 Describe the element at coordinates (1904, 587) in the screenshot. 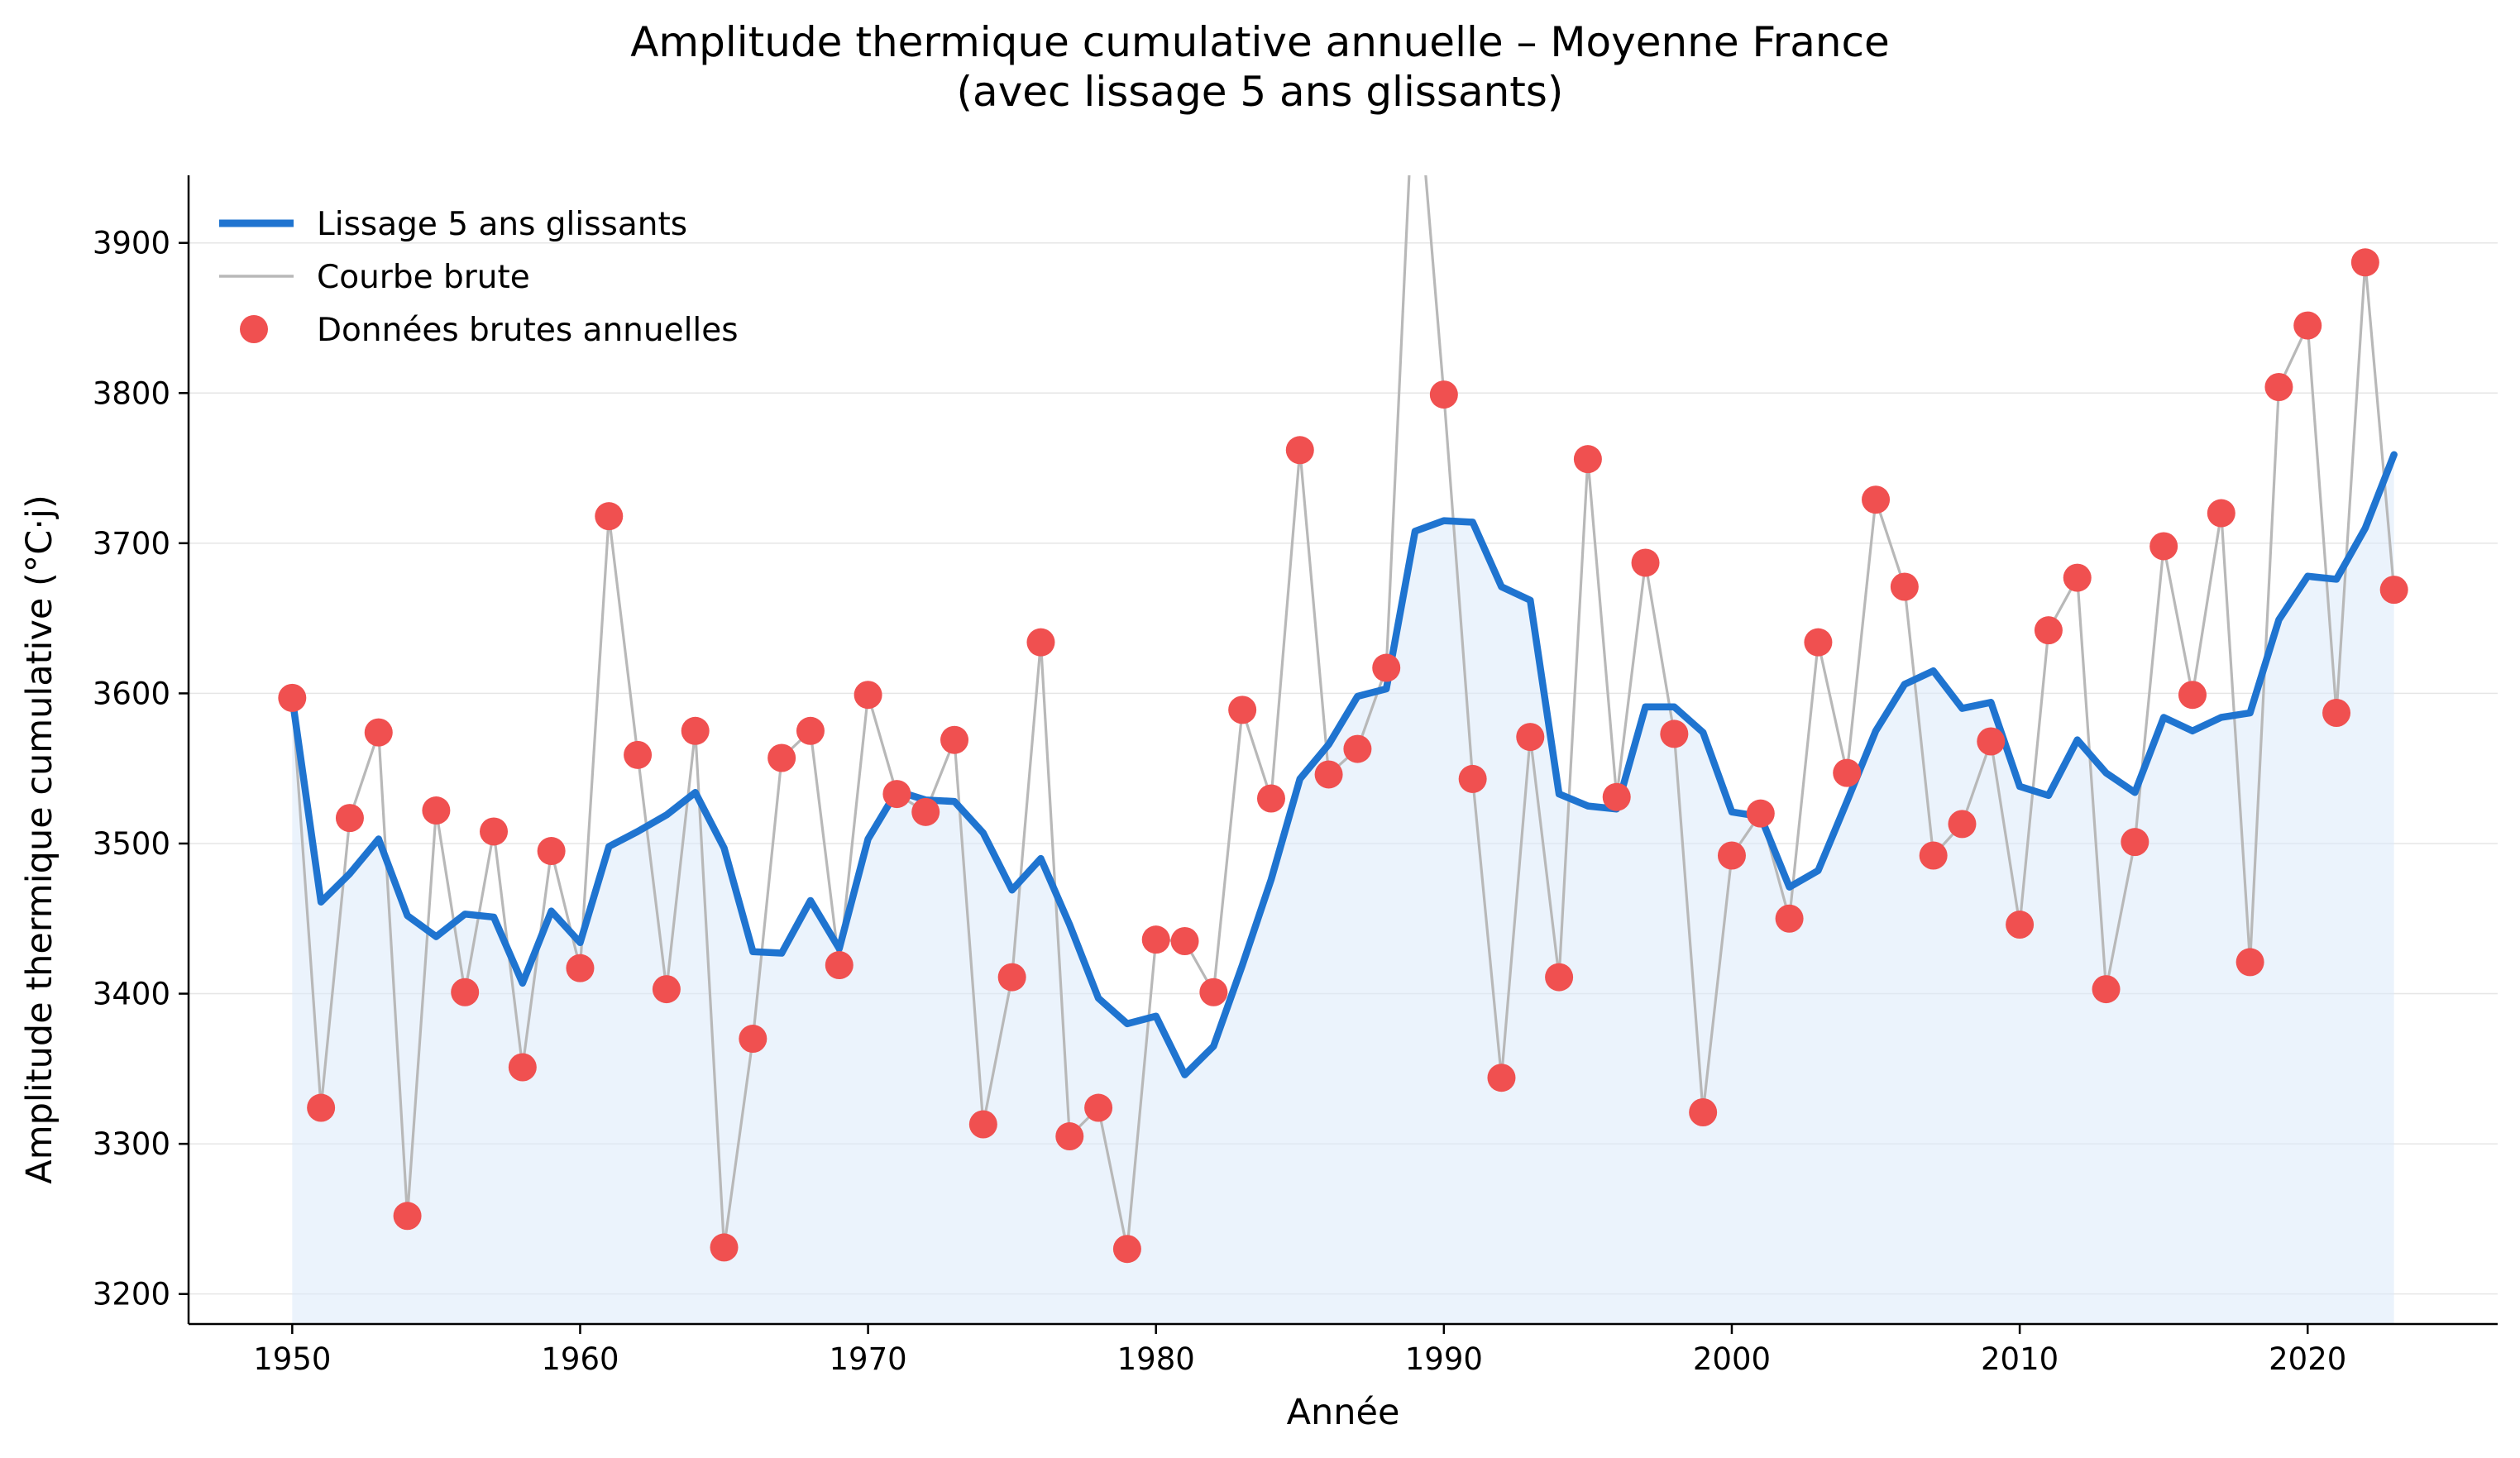

I see `data-point-2006` at that location.